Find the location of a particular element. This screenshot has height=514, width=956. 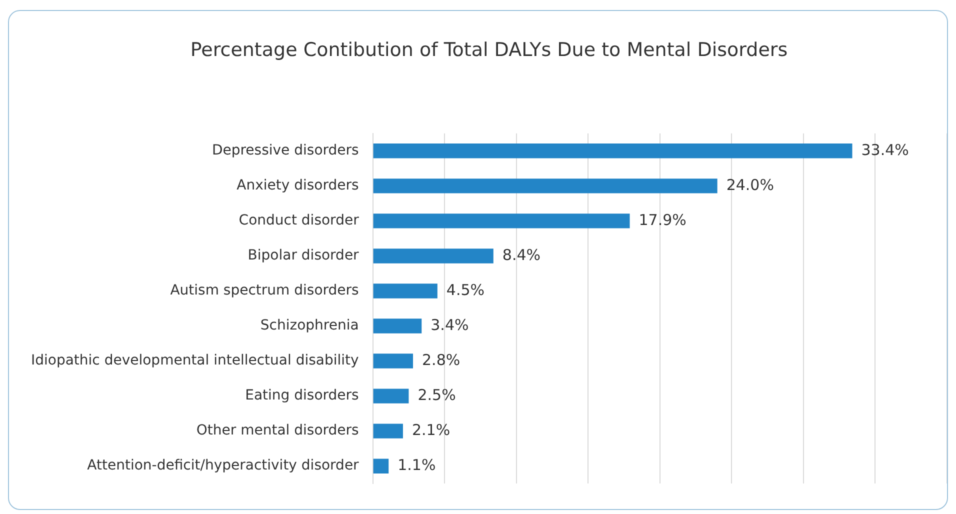

data-label: 33.4% is located at coordinates (885, 149).